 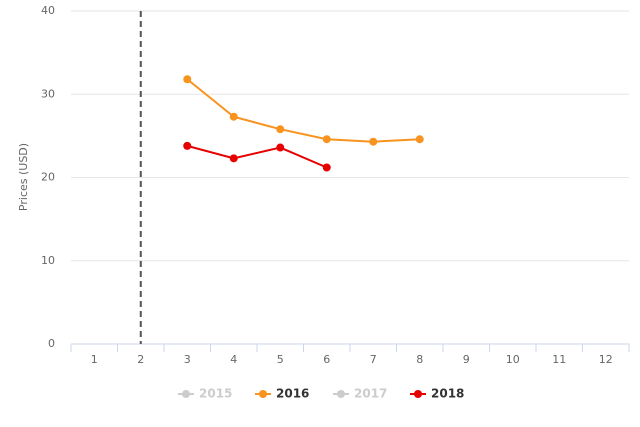 What do you see at coordinates (187, 359) in the screenshot?
I see `x-tick-label: 3` at bounding box center [187, 359].